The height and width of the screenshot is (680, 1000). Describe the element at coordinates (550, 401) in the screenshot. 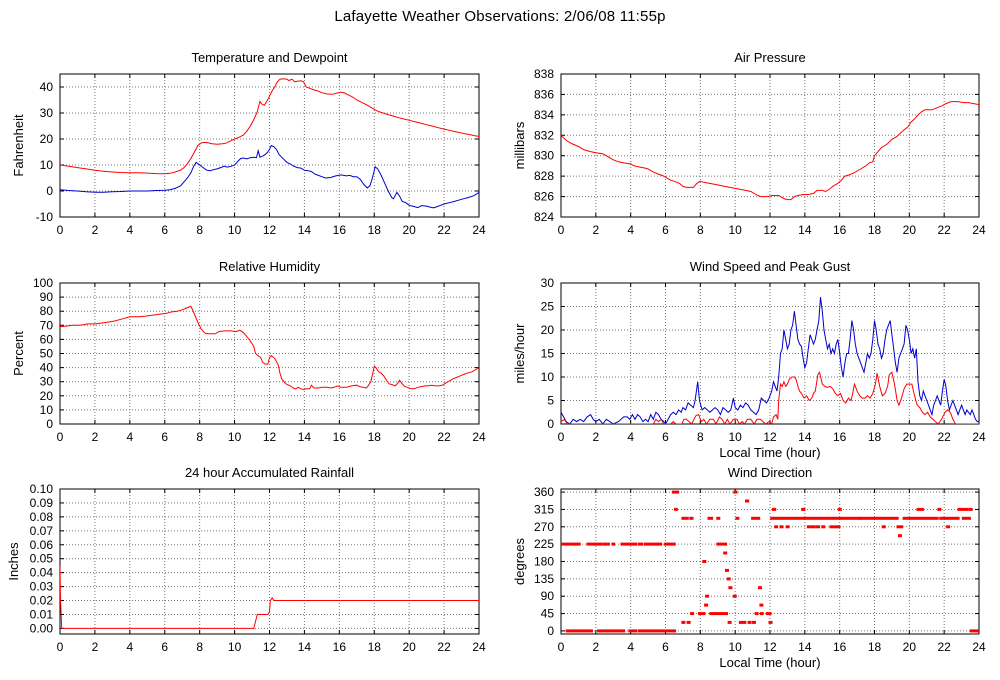

I see `svg-text: 5` at that location.